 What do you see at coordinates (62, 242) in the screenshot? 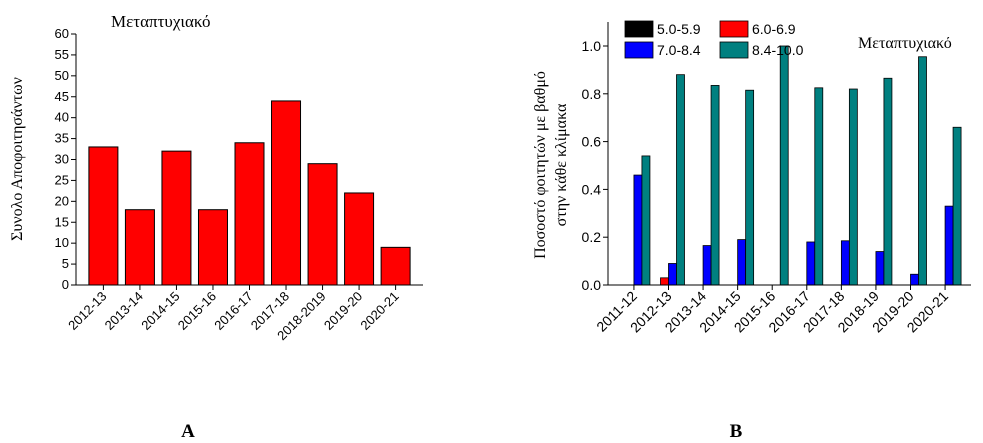
I see `chart-a-y-tick-label: 10` at bounding box center [62, 242].